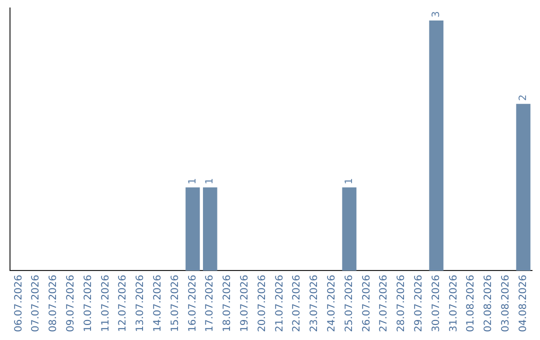 The image size is (540, 340). I want to click on x-tick-label: 29.07.2026, so click(418, 303).